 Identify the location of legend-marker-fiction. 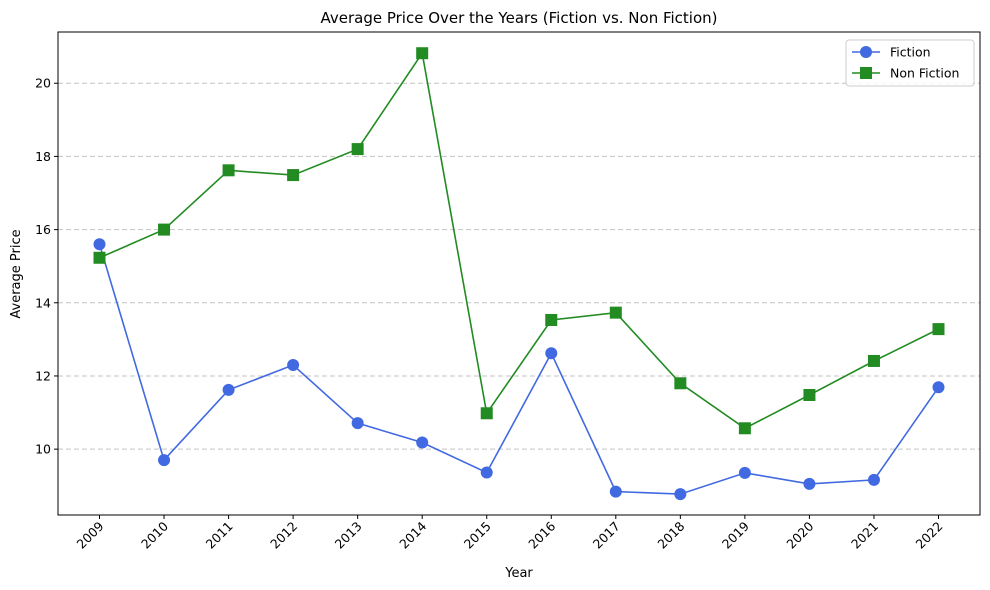
(866, 52).